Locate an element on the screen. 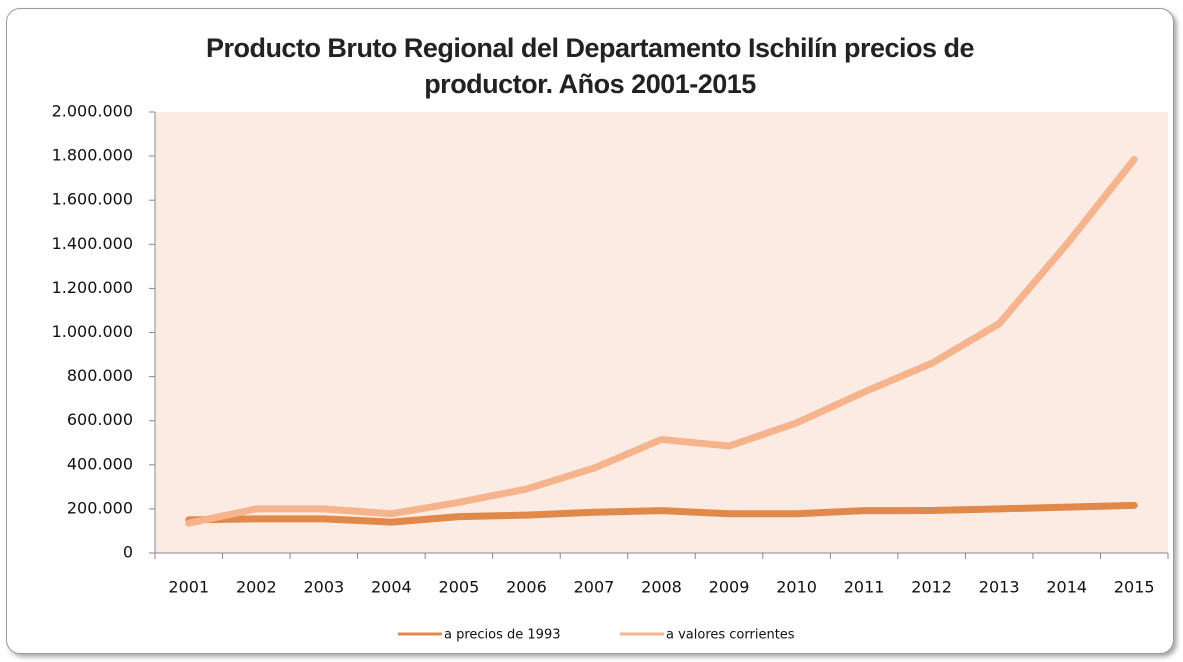  line-series is located at coordinates (661, 513).